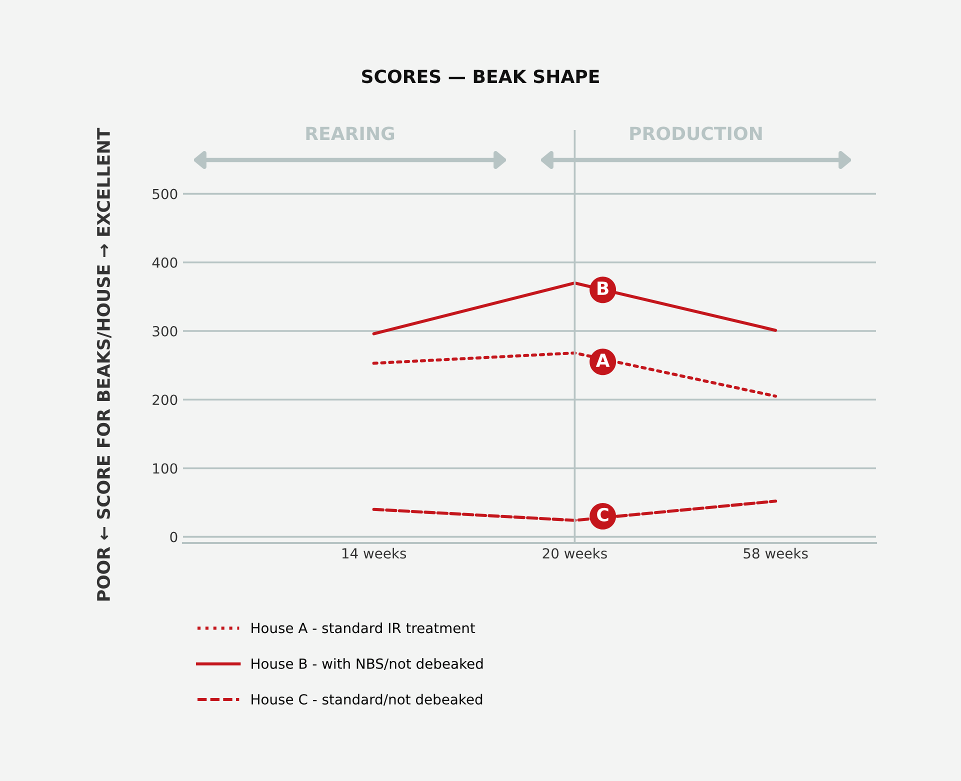  Describe the element at coordinates (165, 331) in the screenshot. I see `y-tick-label: 300` at that location.